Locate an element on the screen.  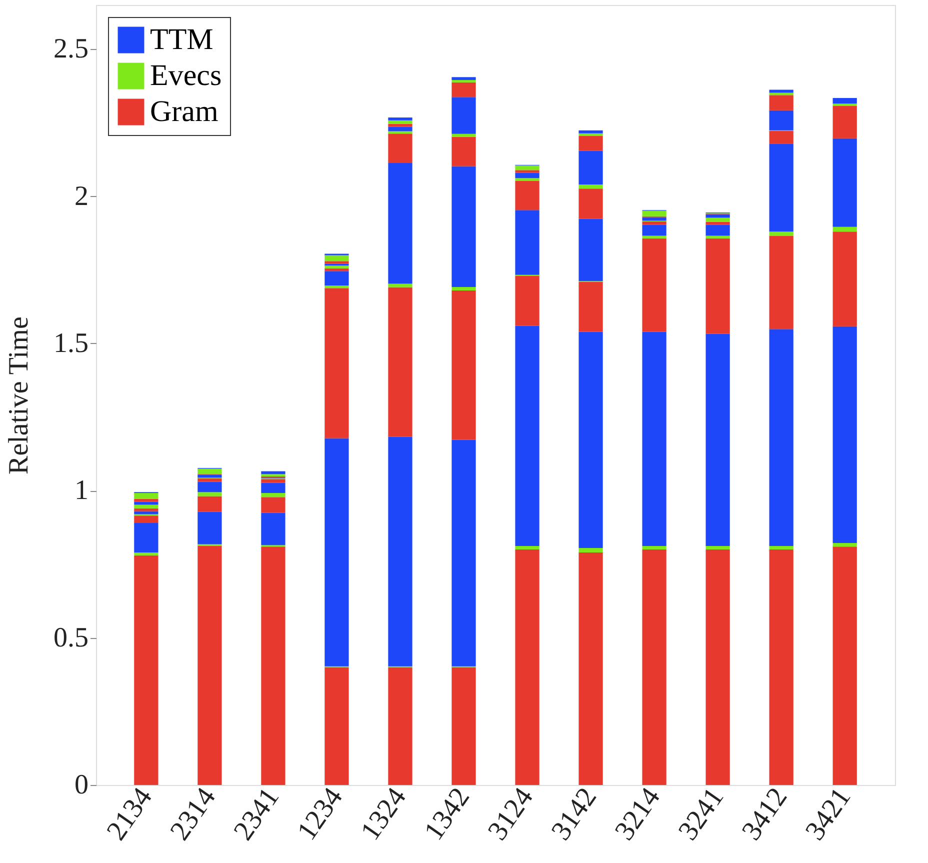
y-tick-label: 0.5 is located at coordinates (71, 638).